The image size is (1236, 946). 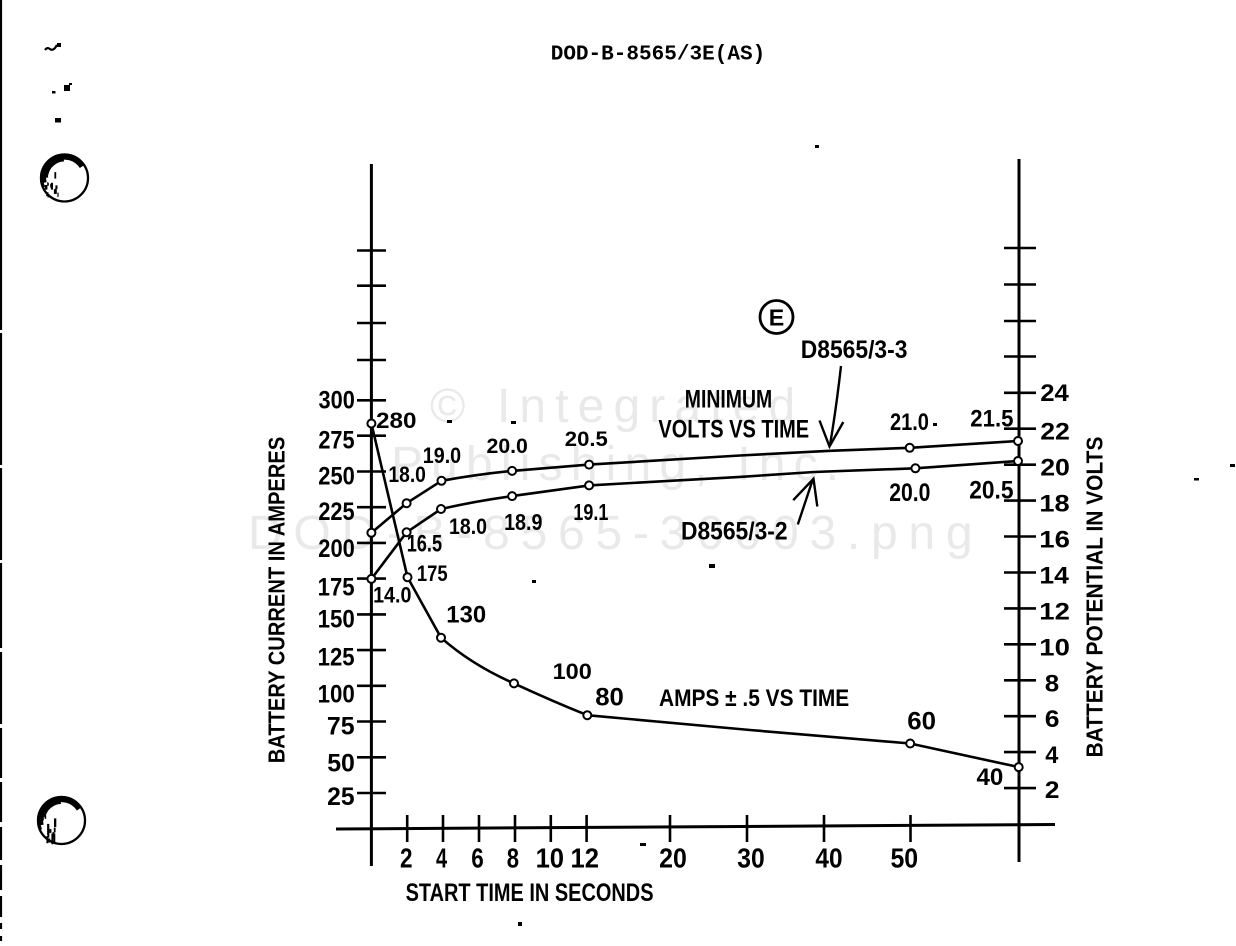 I want to click on svg-text: VOLTS VS TIME, so click(x=733, y=429).